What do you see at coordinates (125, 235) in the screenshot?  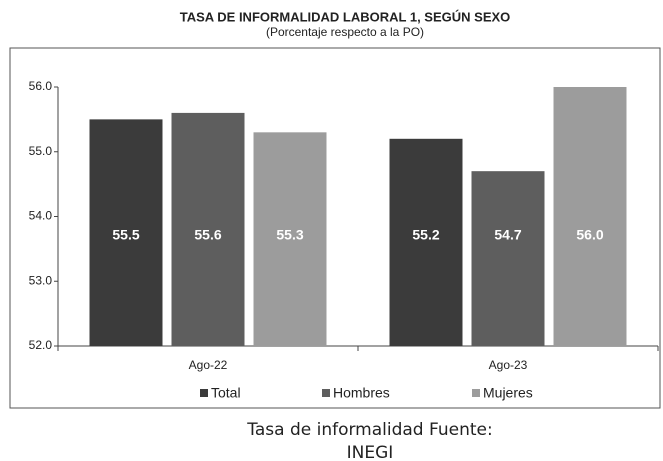 I see `value-label: 55.5` at bounding box center [125, 235].